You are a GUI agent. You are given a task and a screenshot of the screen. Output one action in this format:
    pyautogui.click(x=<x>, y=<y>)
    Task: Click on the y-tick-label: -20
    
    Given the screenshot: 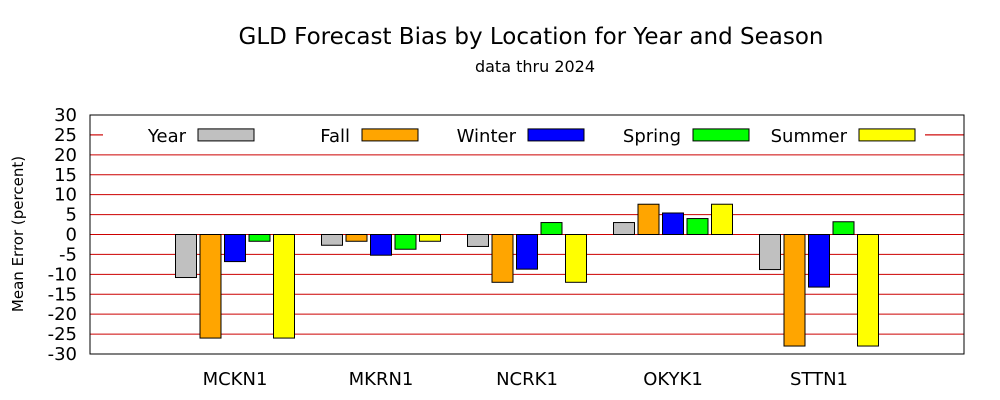 What is the action you would take?
    pyautogui.click(x=62, y=314)
    